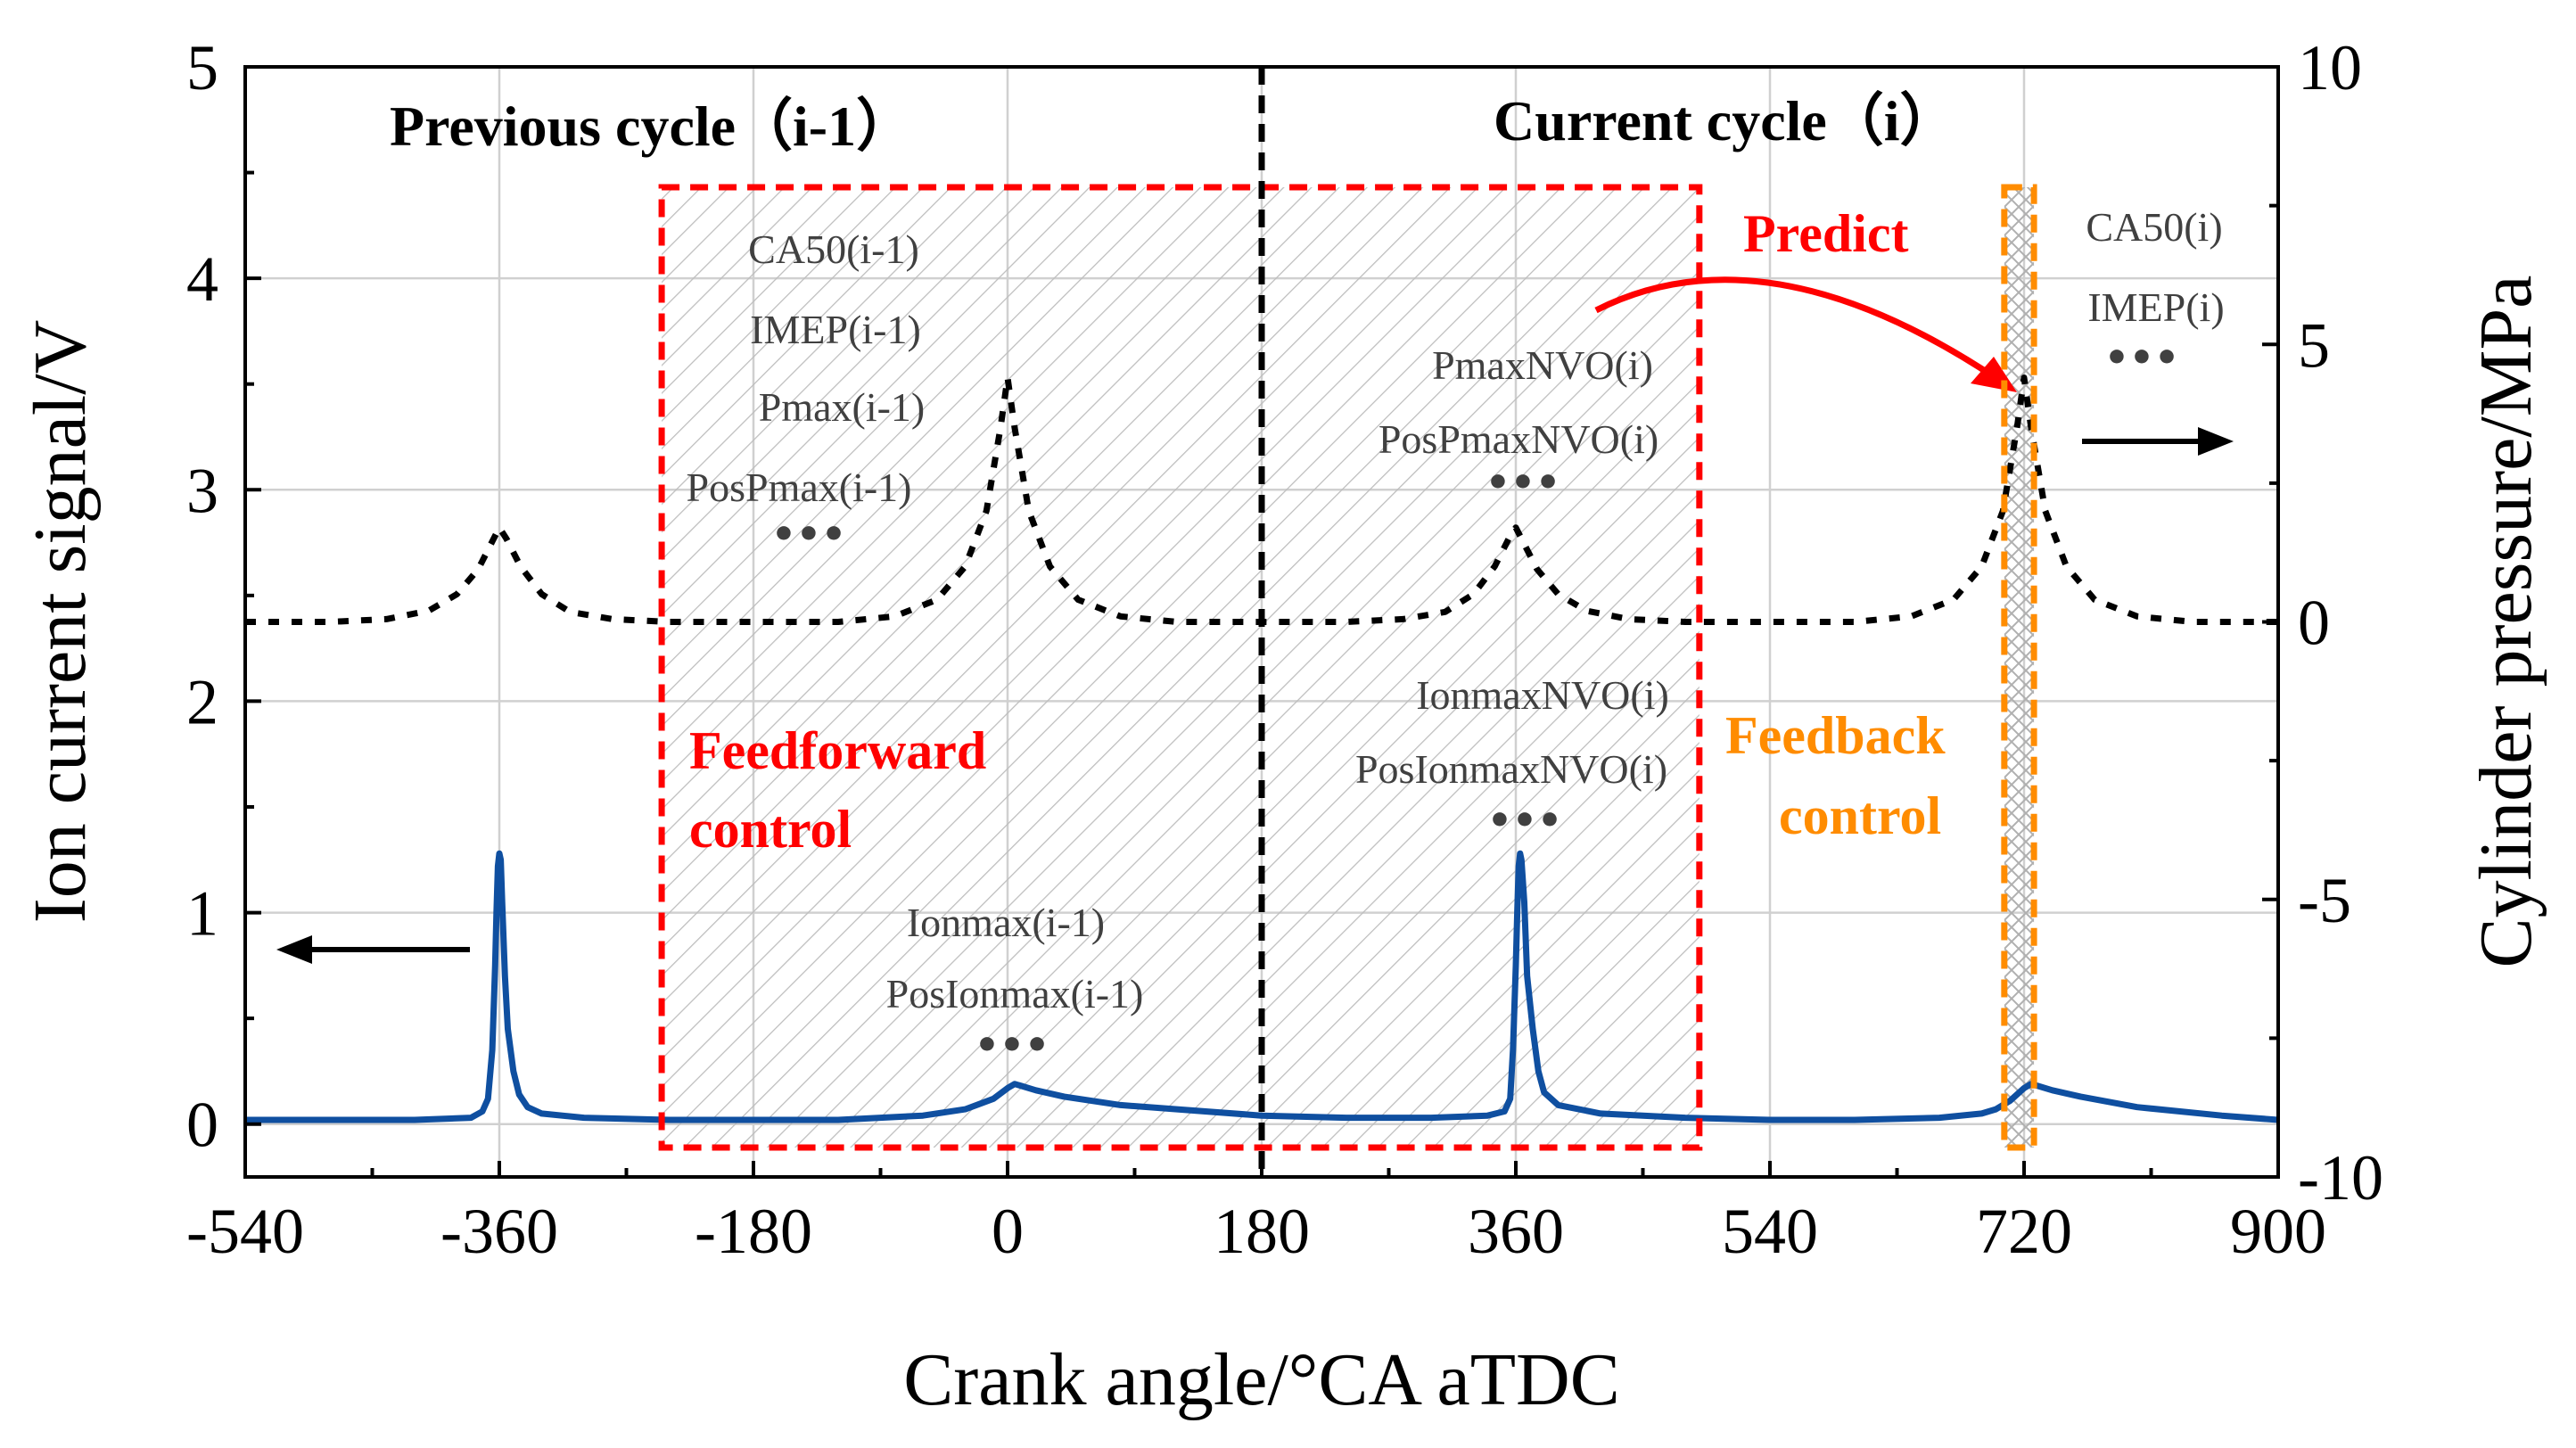 This screenshot has height=1448, width=2576. I want to click on x-tick-label: -540, so click(245, 1231).